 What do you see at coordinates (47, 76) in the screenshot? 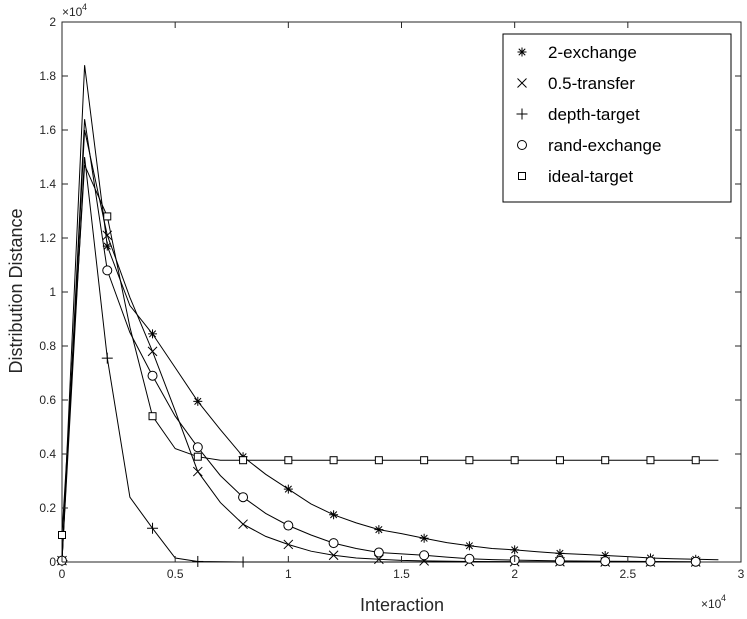
I see `y-tick-label: 1.8` at bounding box center [47, 76].